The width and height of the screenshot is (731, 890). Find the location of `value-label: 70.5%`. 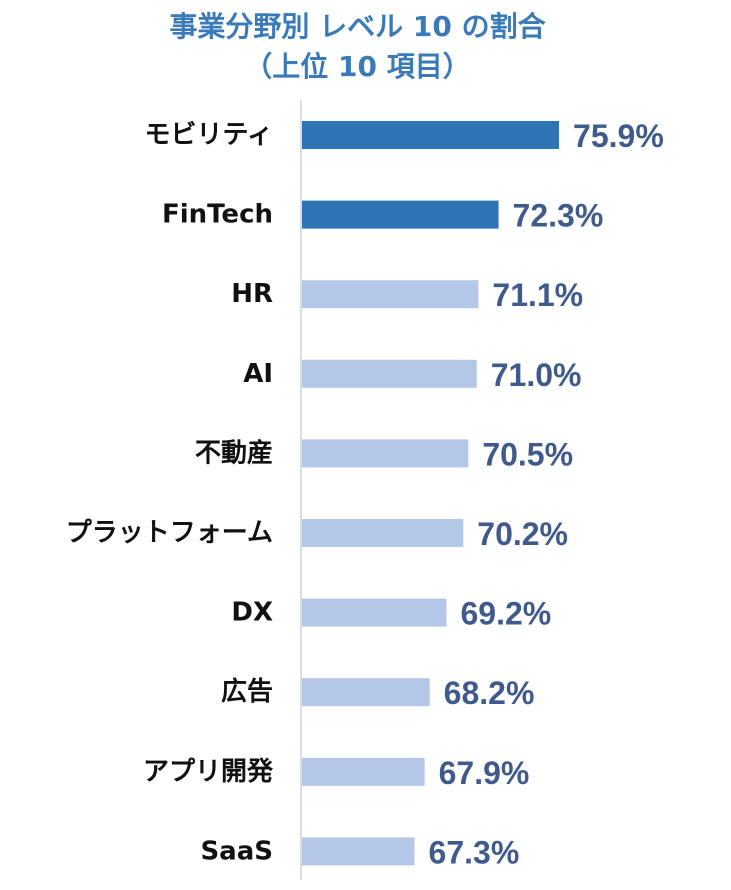

value-label: 70.5% is located at coordinates (527, 454).